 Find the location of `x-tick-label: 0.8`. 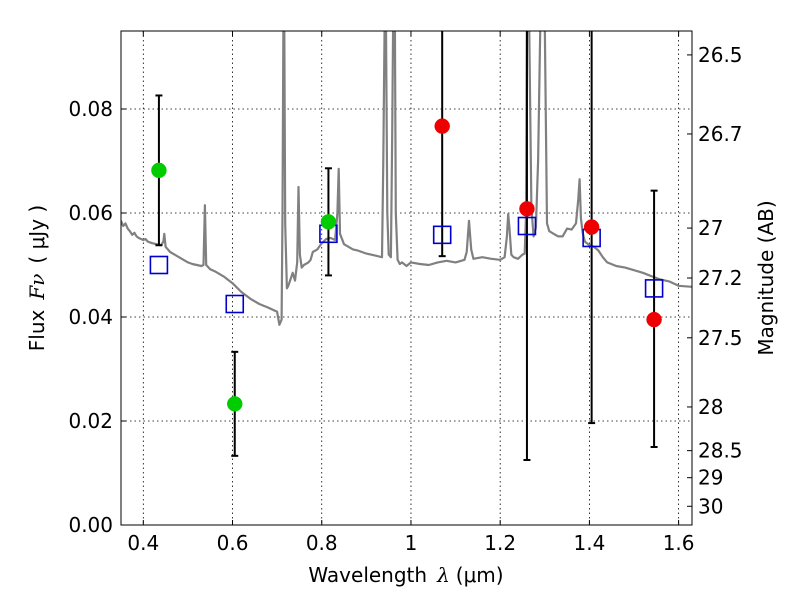

x-tick-label: 0.8 is located at coordinates (322, 543).